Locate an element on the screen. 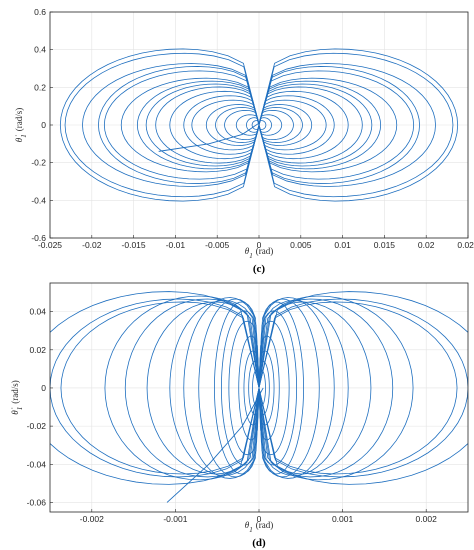 Image resolution: width=474 pixels, height=550 pixels. x-tick-label: -0.015 is located at coordinates (134, 245).